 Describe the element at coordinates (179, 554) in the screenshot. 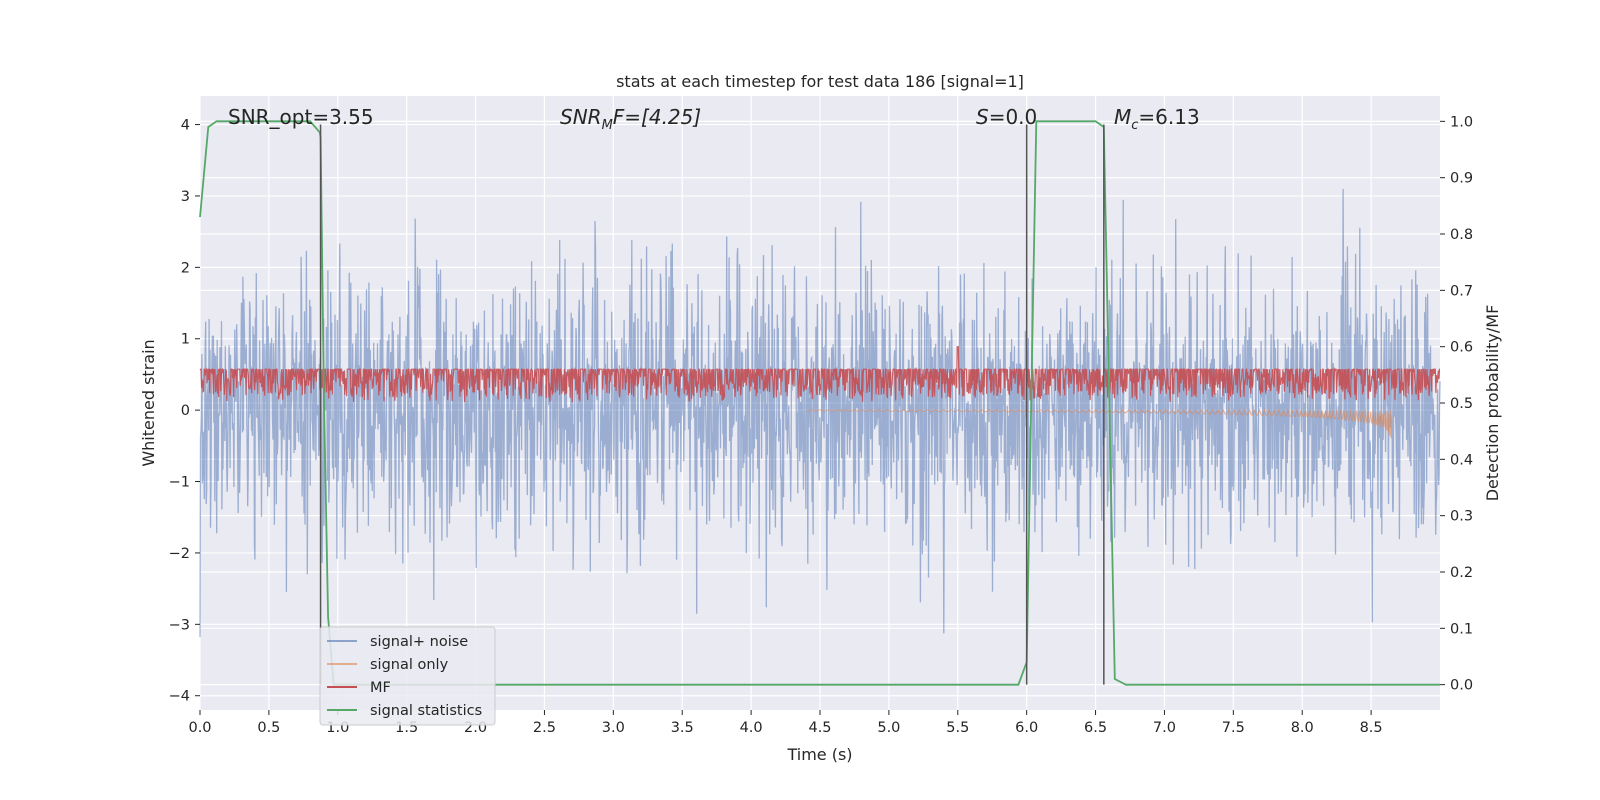

I see `y-tick-label-2: −2` at that location.